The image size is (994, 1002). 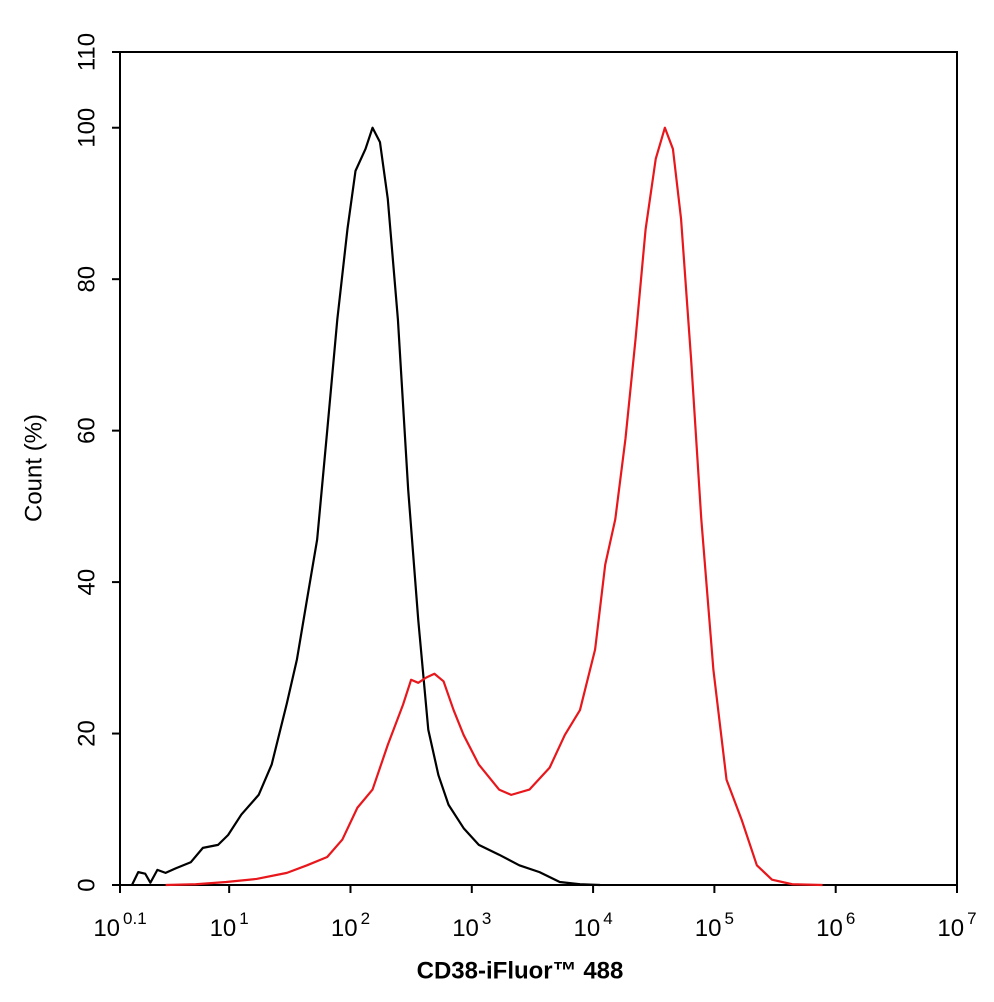 What do you see at coordinates (365, 918) in the screenshot?
I see `x-tick-exponent: 2` at bounding box center [365, 918].